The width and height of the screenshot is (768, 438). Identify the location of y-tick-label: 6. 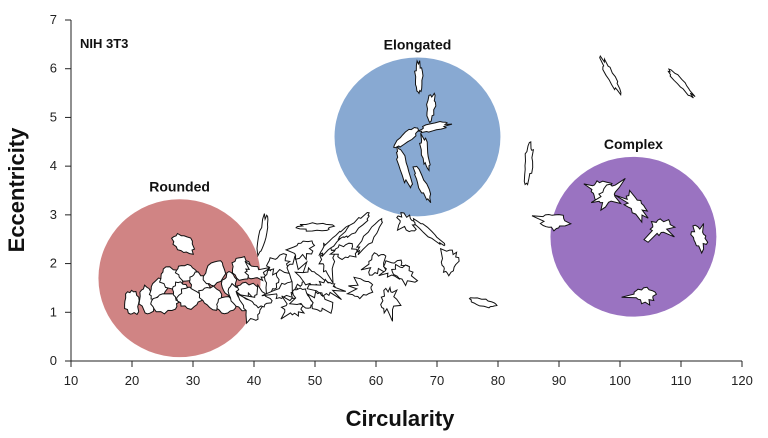
(53, 68).